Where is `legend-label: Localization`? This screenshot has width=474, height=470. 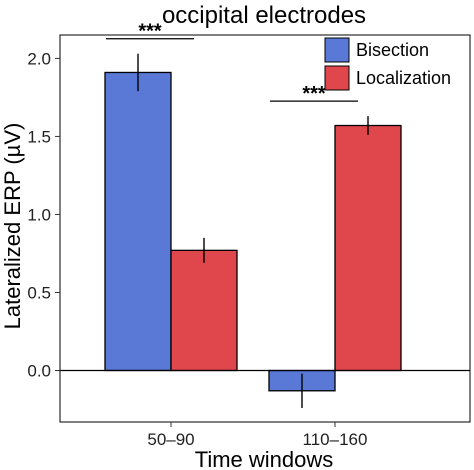 legend-label: Localization is located at coordinates (403, 78).